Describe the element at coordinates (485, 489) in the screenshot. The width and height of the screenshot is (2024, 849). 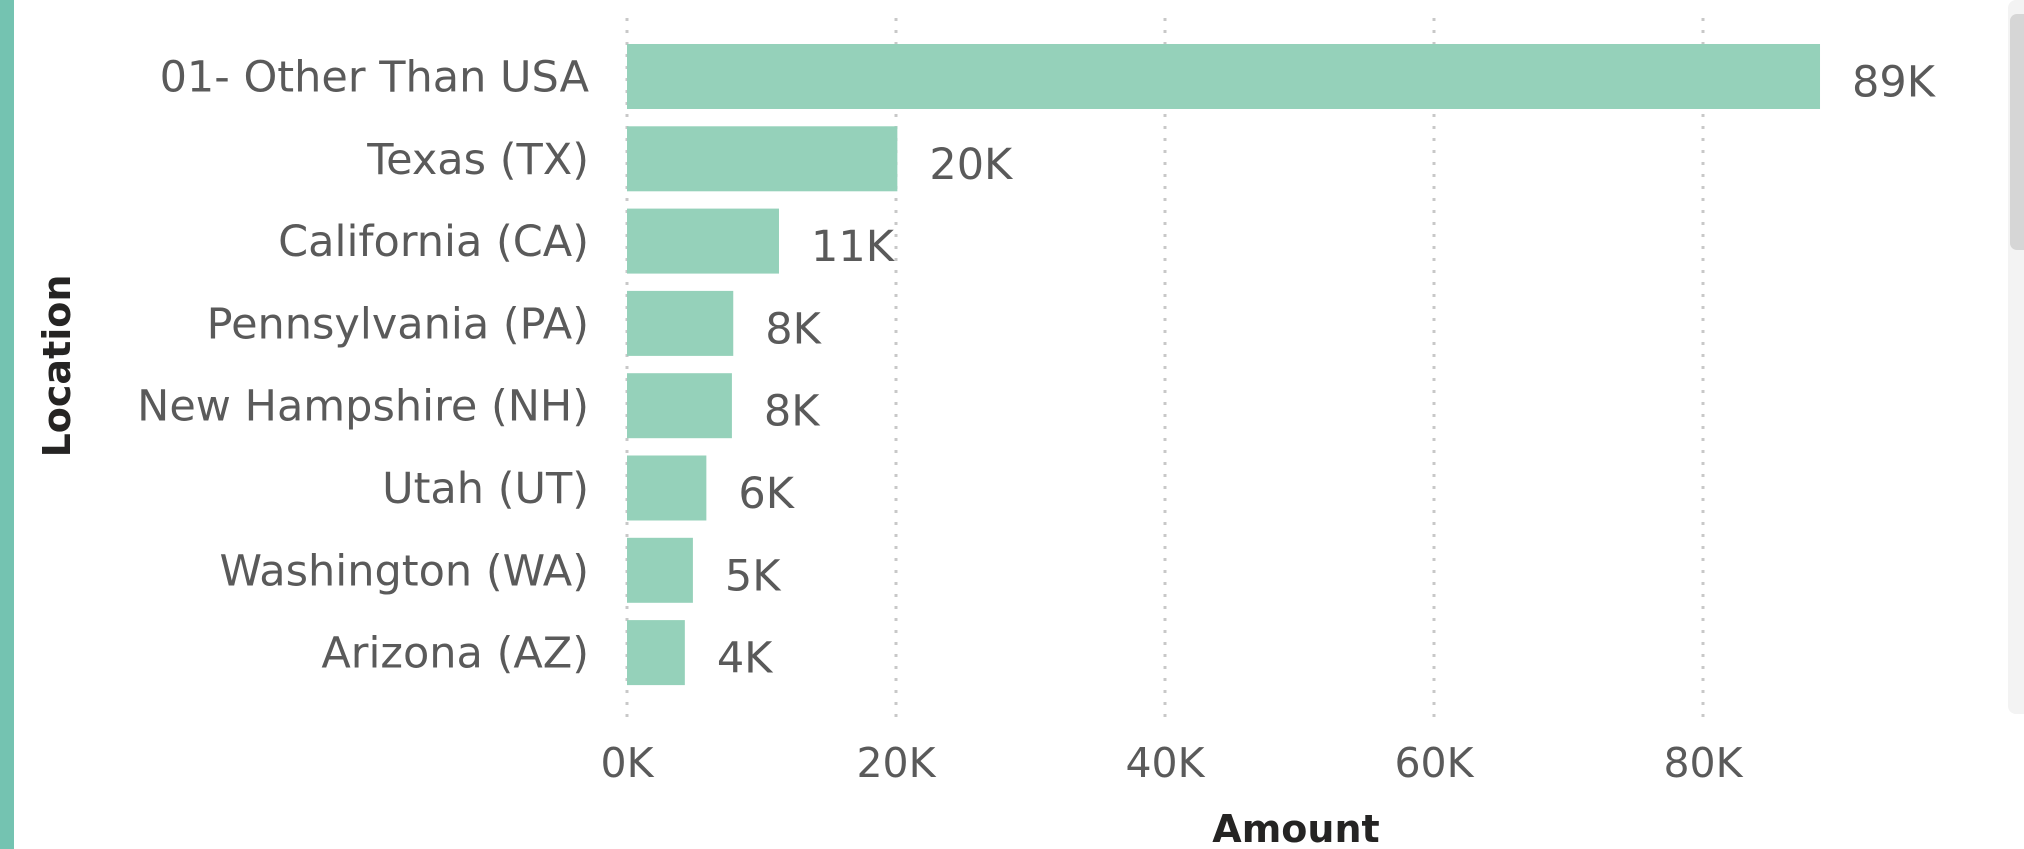
I see `category-label: Utah (UT)` at that location.